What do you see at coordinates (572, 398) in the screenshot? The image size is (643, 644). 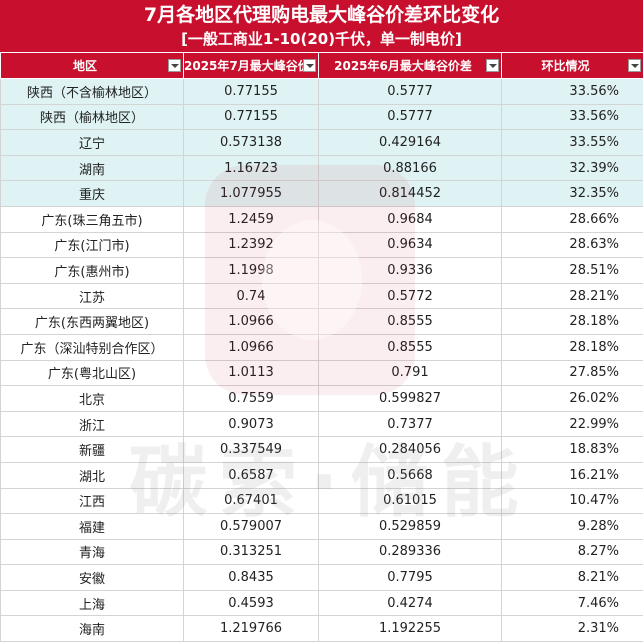 I see `cell-mom-change: 26.02%` at bounding box center [572, 398].